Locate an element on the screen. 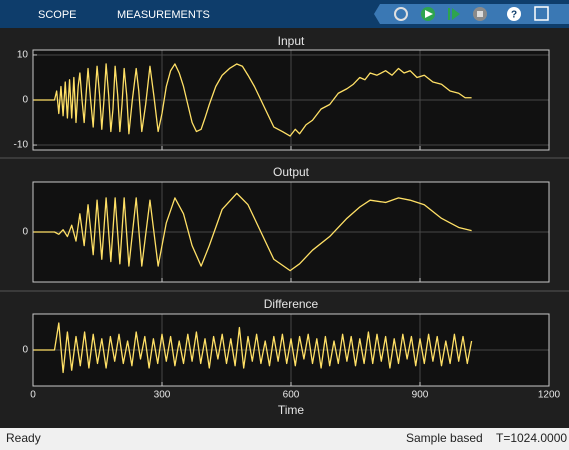 The height and width of the screenshot is (450, 569). status-text: Ready is located at coordinates (23, 438).